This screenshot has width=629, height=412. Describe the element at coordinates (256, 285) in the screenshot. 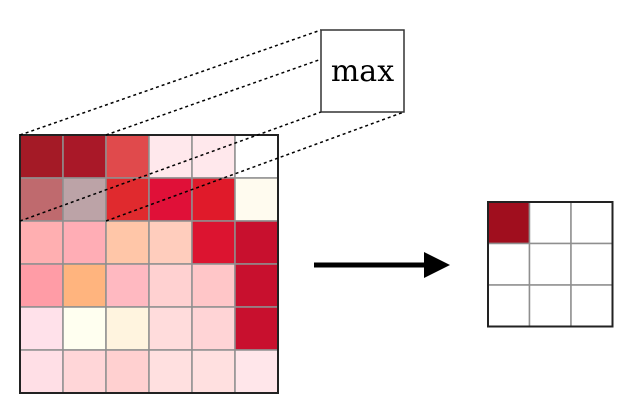

I see `input-cell-r3-c5` at that location.